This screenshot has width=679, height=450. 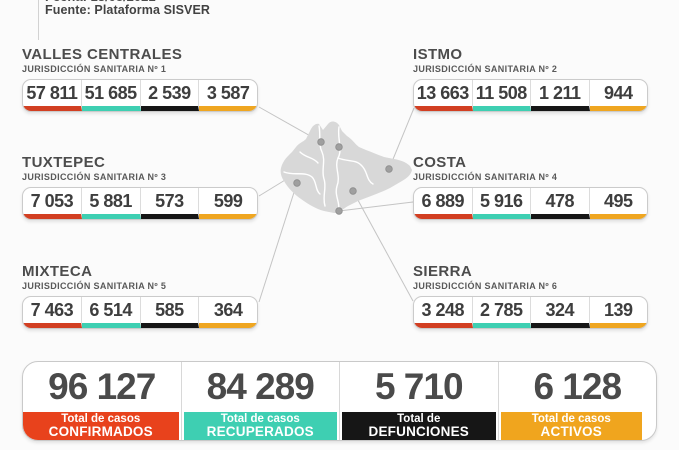 What do you see at coordinates (353, 191) in the screenshot?
I see `dot-sierra` at bounding box center [353, 191].